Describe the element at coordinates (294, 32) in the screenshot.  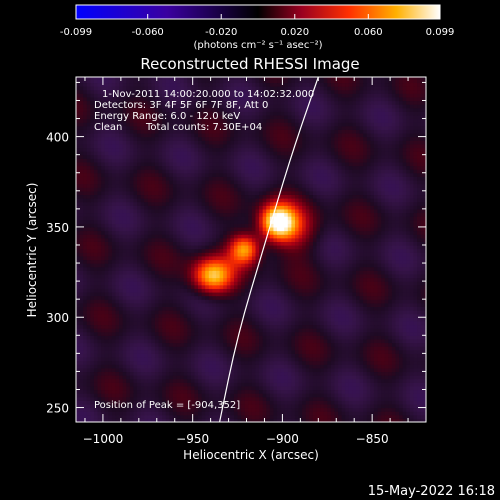
I see `colorbar-tick-label: 0.020` at that location.